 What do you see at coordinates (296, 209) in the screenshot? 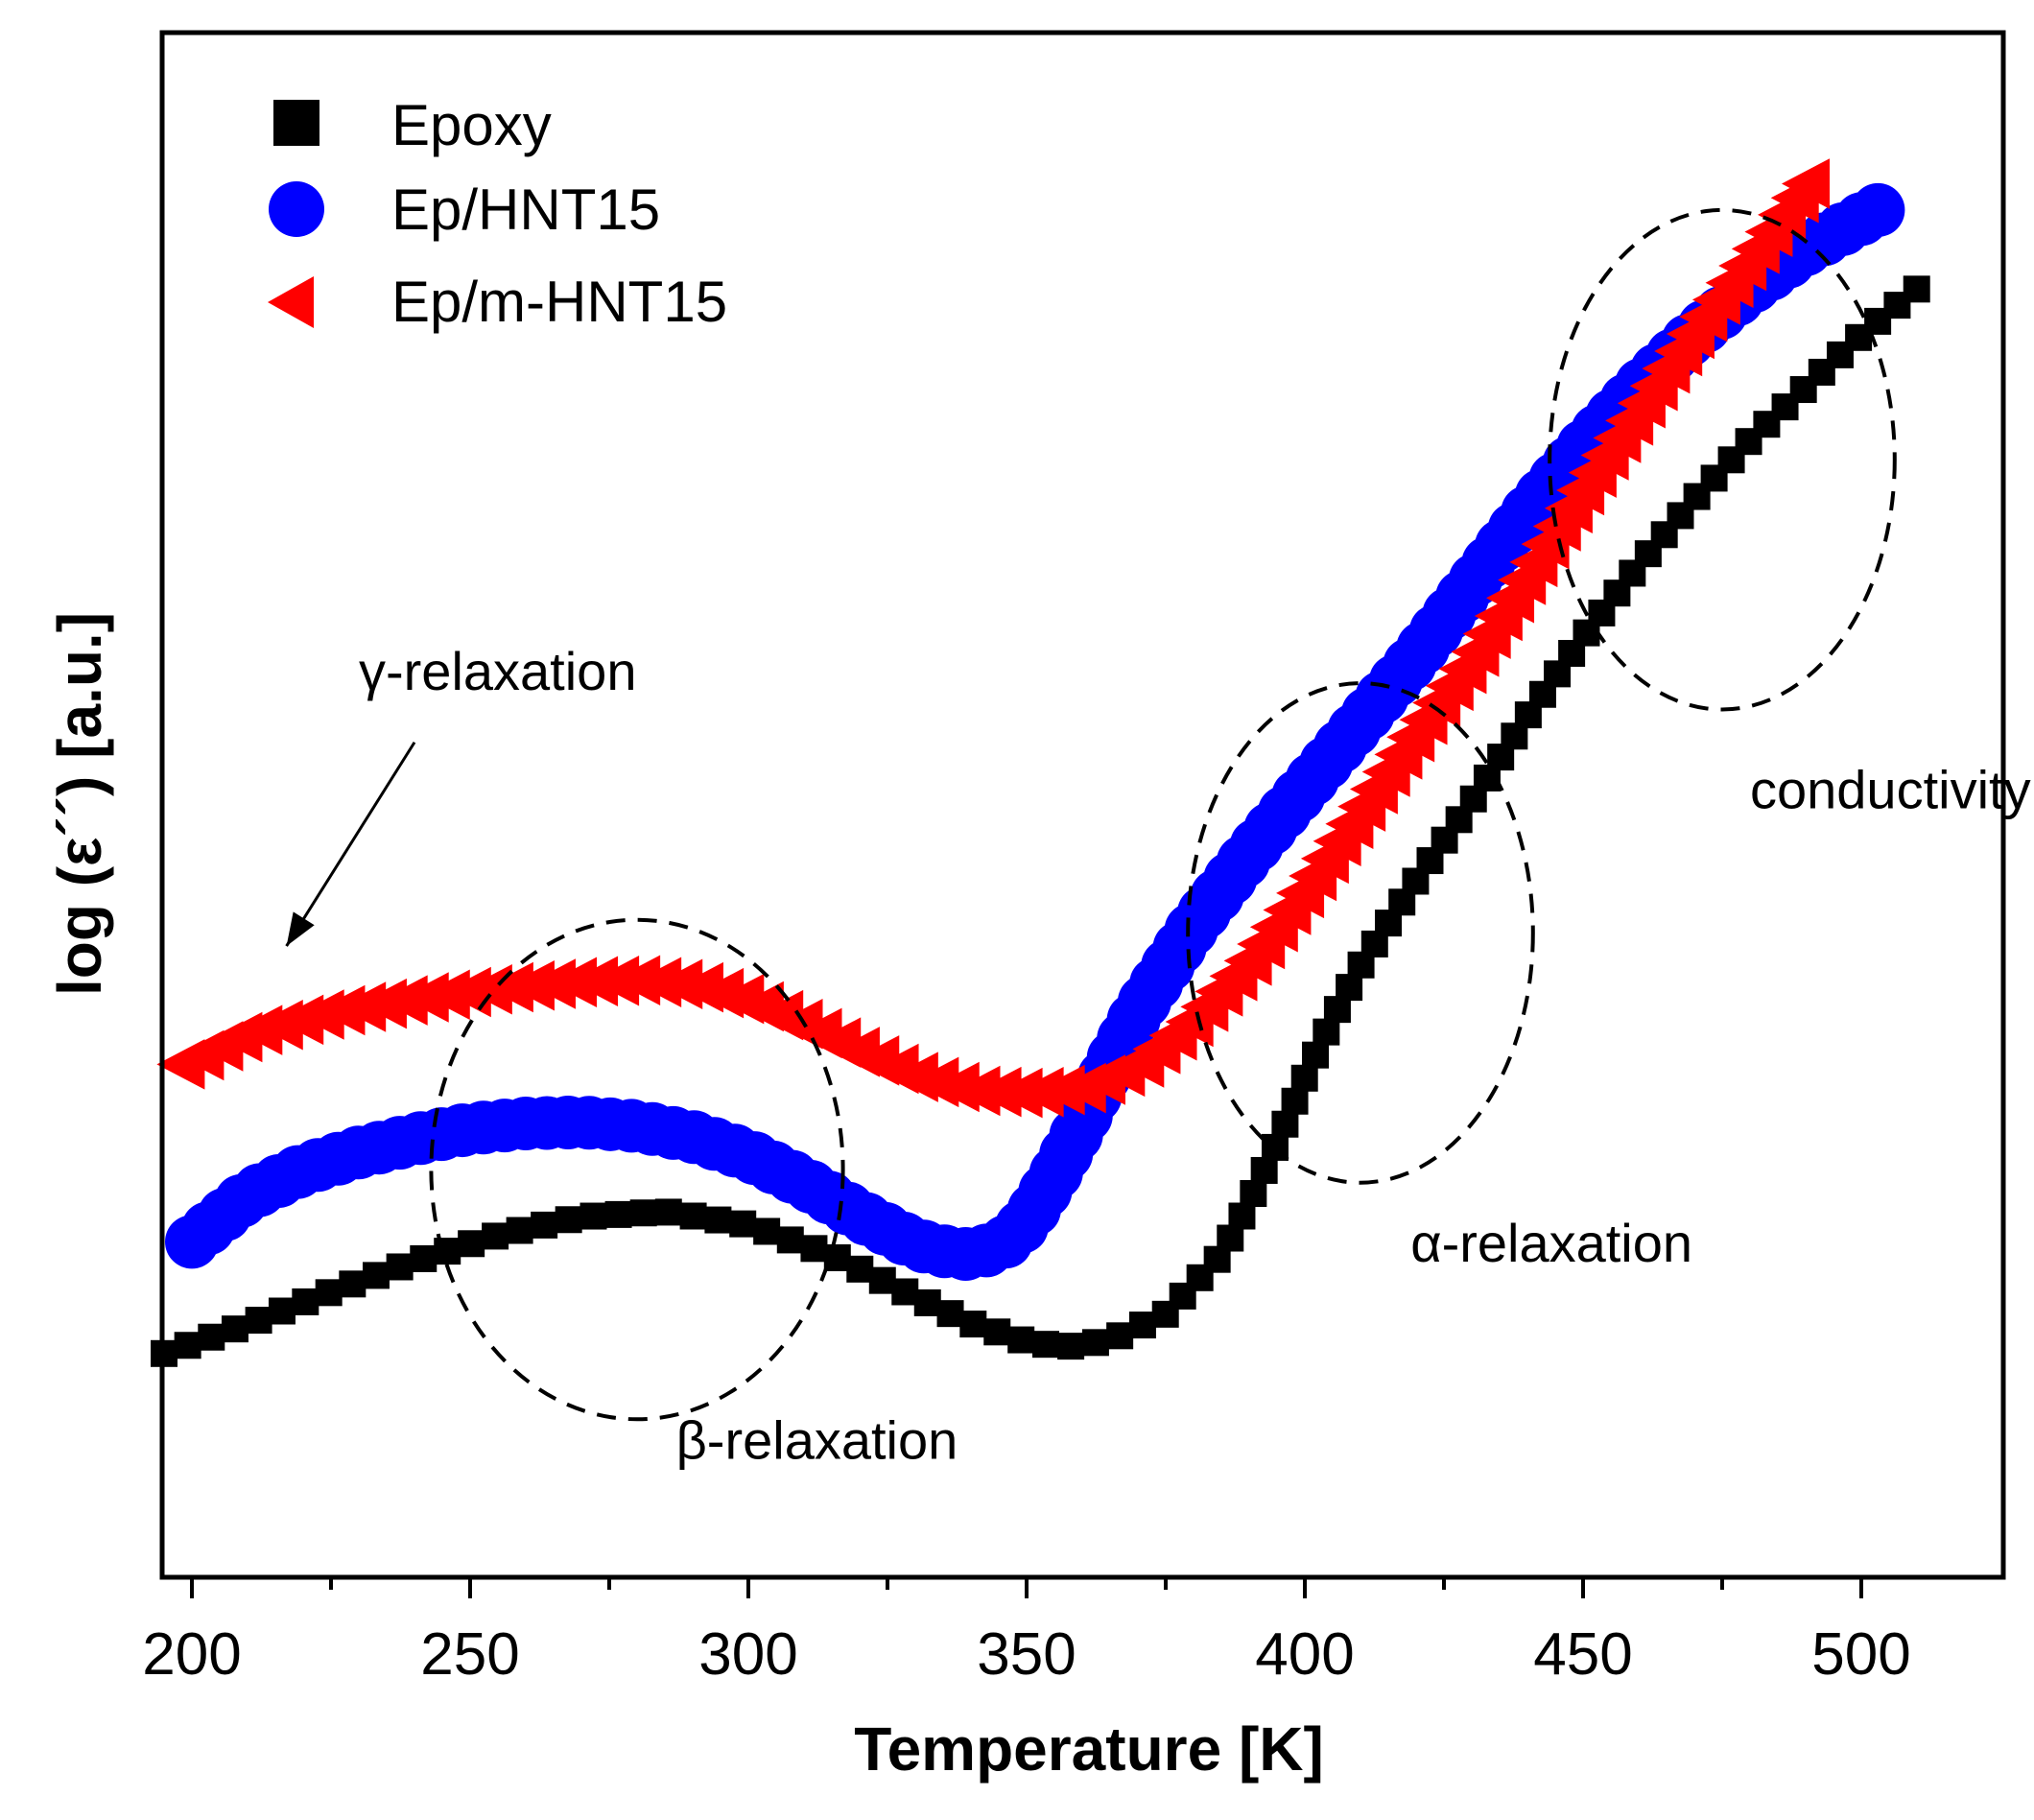
I see `legend-marker-ep-hnt15` at bounding box center [296, 209].